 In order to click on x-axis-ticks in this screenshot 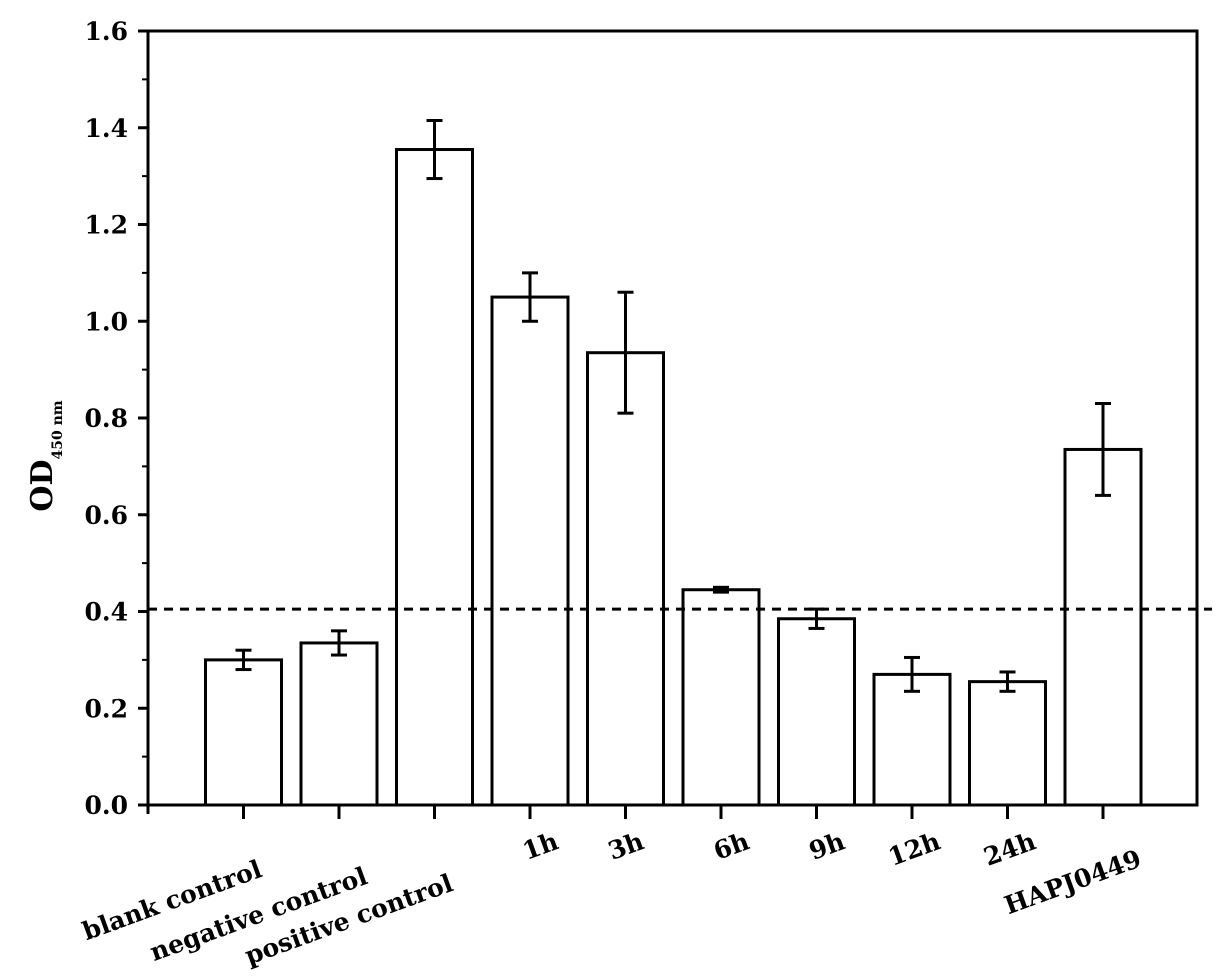, I will do `click(625, 812)`.